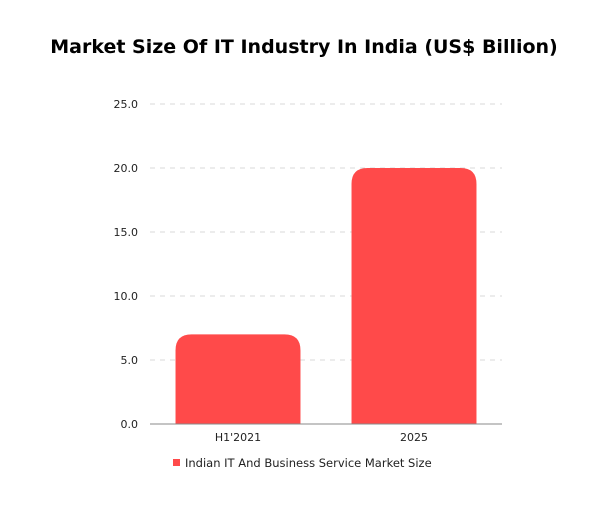 The image size is (609, 506). I want to click on y-tick-label: 15.0, so click(126, 232).